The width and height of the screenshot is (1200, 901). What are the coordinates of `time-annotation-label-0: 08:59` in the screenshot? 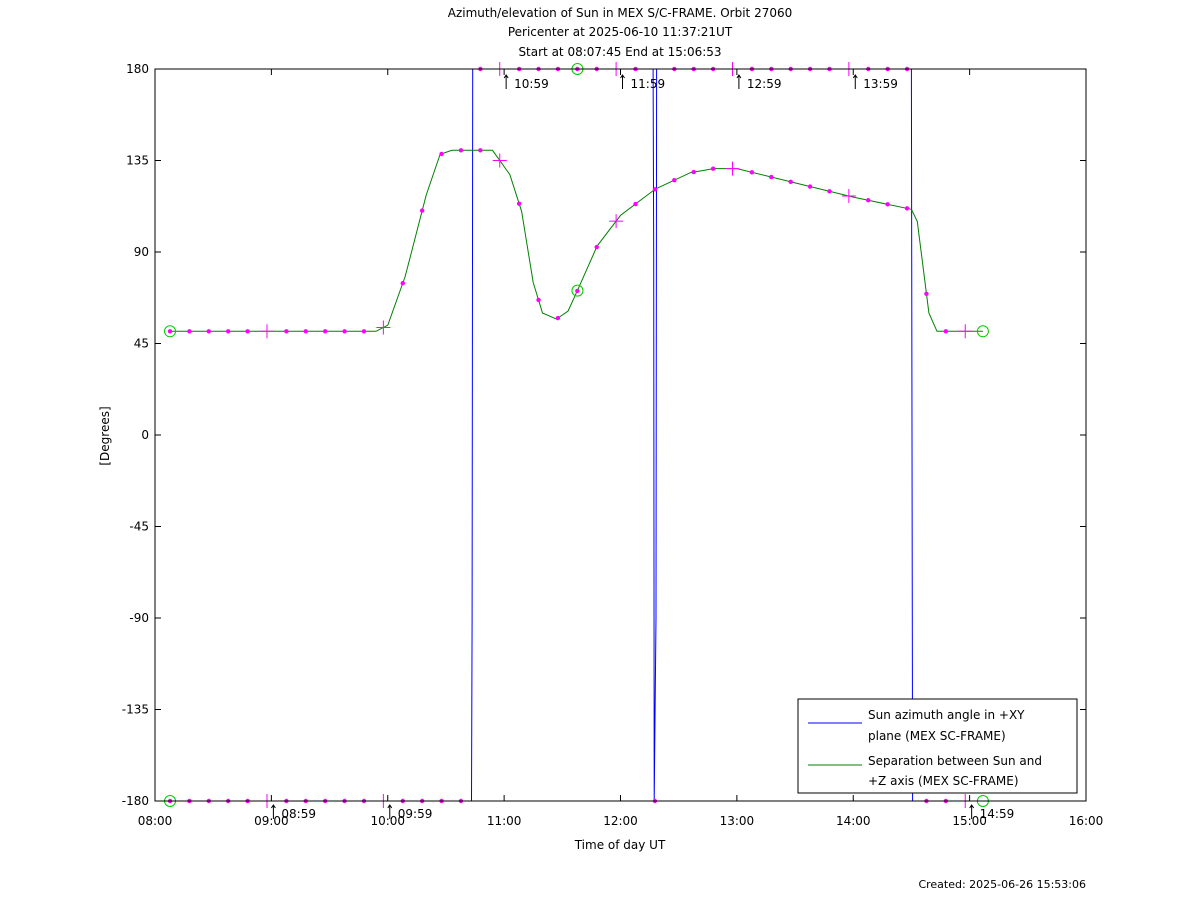 It's located at (298, 814).